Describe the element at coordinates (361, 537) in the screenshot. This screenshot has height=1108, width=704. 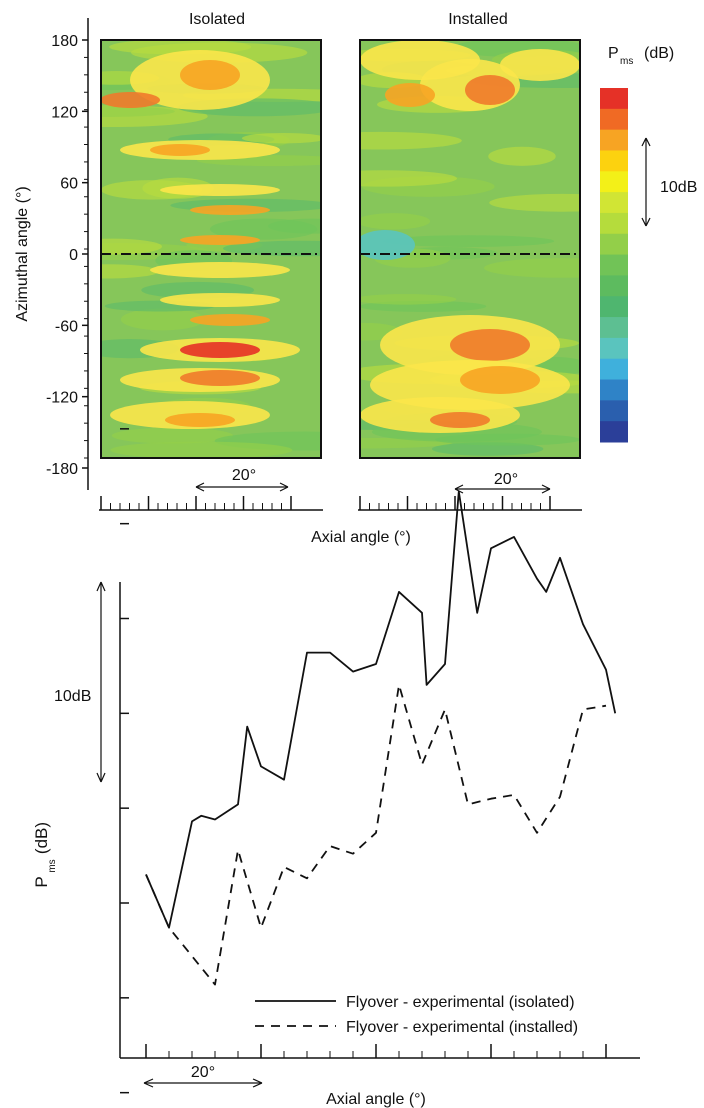
I see `x-axis-label-top: Axial angle (°)` at that location.